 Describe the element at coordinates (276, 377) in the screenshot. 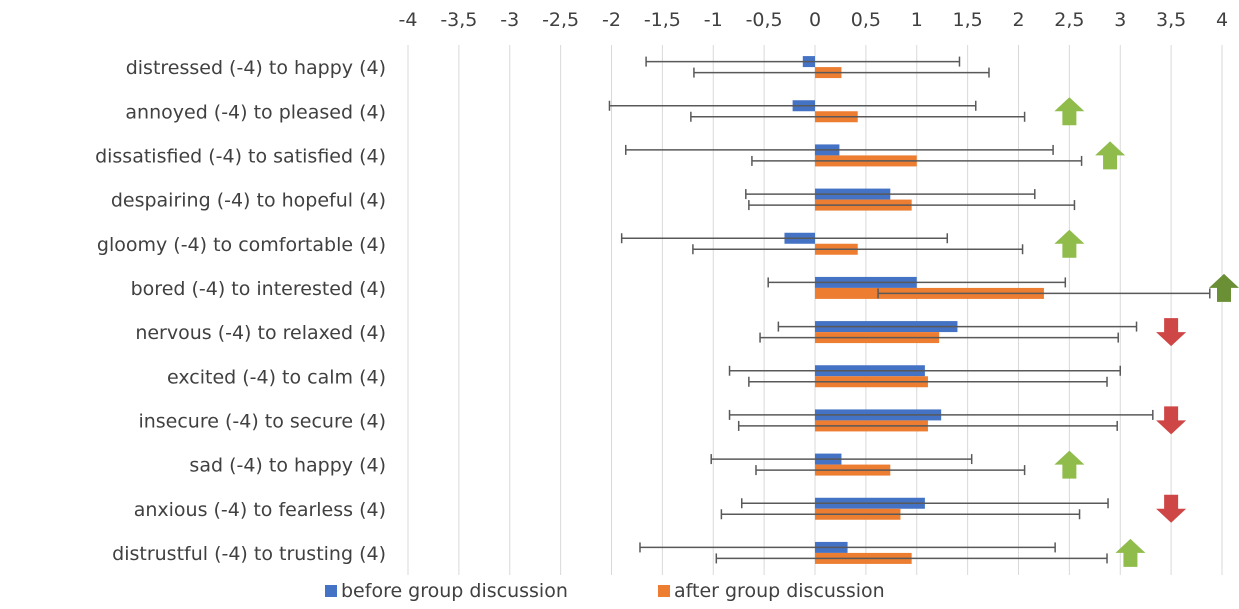

I see `category-label: excited (-4) to calm (4)` at that location.